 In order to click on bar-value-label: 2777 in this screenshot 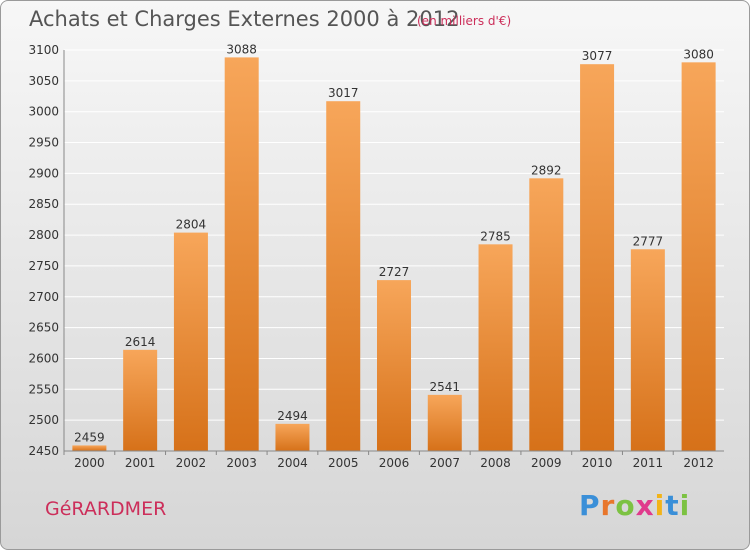, I will do `click(648, 241)`.